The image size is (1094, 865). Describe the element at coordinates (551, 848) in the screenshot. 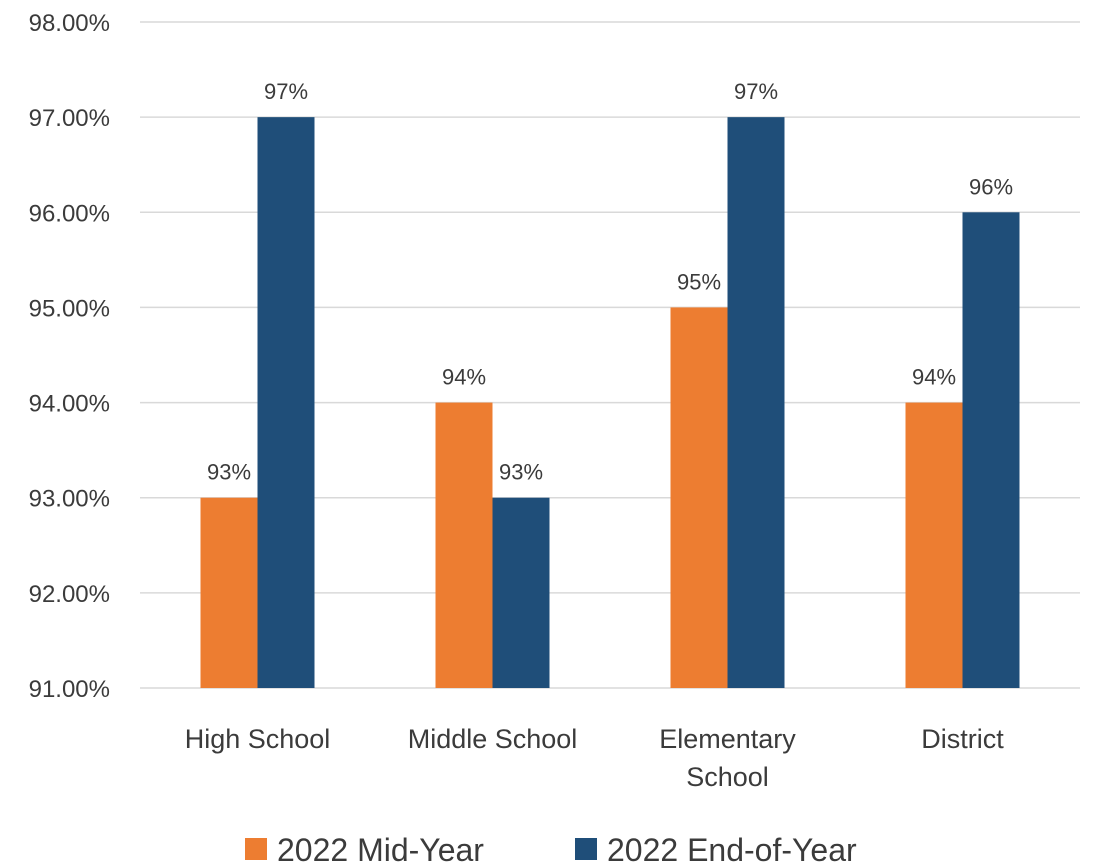

I see `legend: 2022 Mid-Year 2022 End-of-Year` at that location.